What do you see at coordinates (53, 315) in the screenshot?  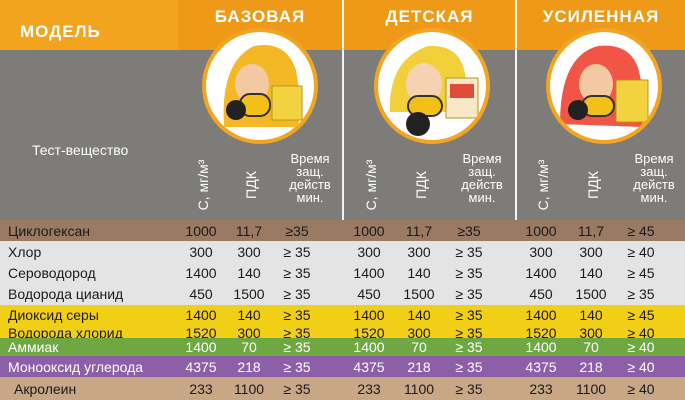 I see `substance-name: Диоксид серы` at bounding box center [53, 315].